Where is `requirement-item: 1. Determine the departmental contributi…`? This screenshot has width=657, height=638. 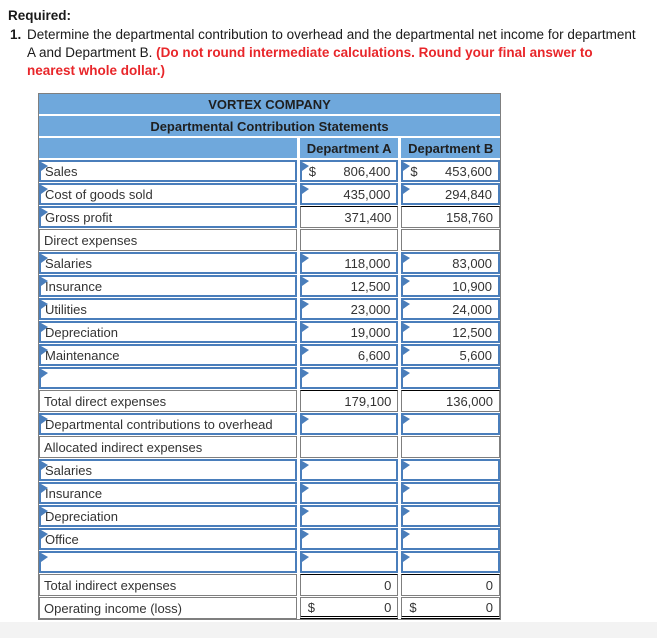 requirement-item: 1. Determine the departmental contributi… is located at coordinates (332, 53).